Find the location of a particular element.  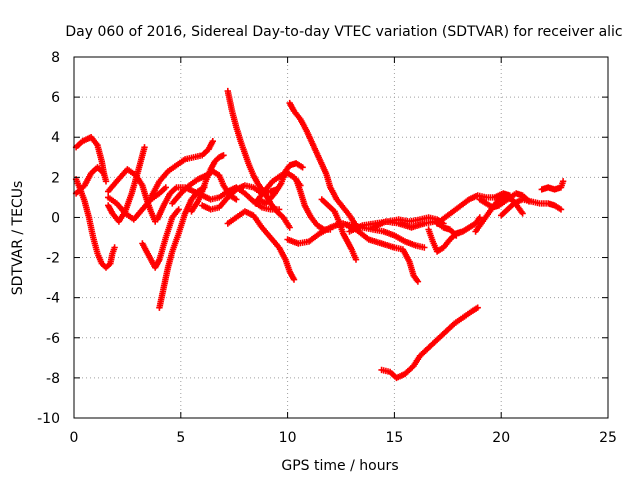

x-tick-label: 25 is located at coordinates (608, 438).